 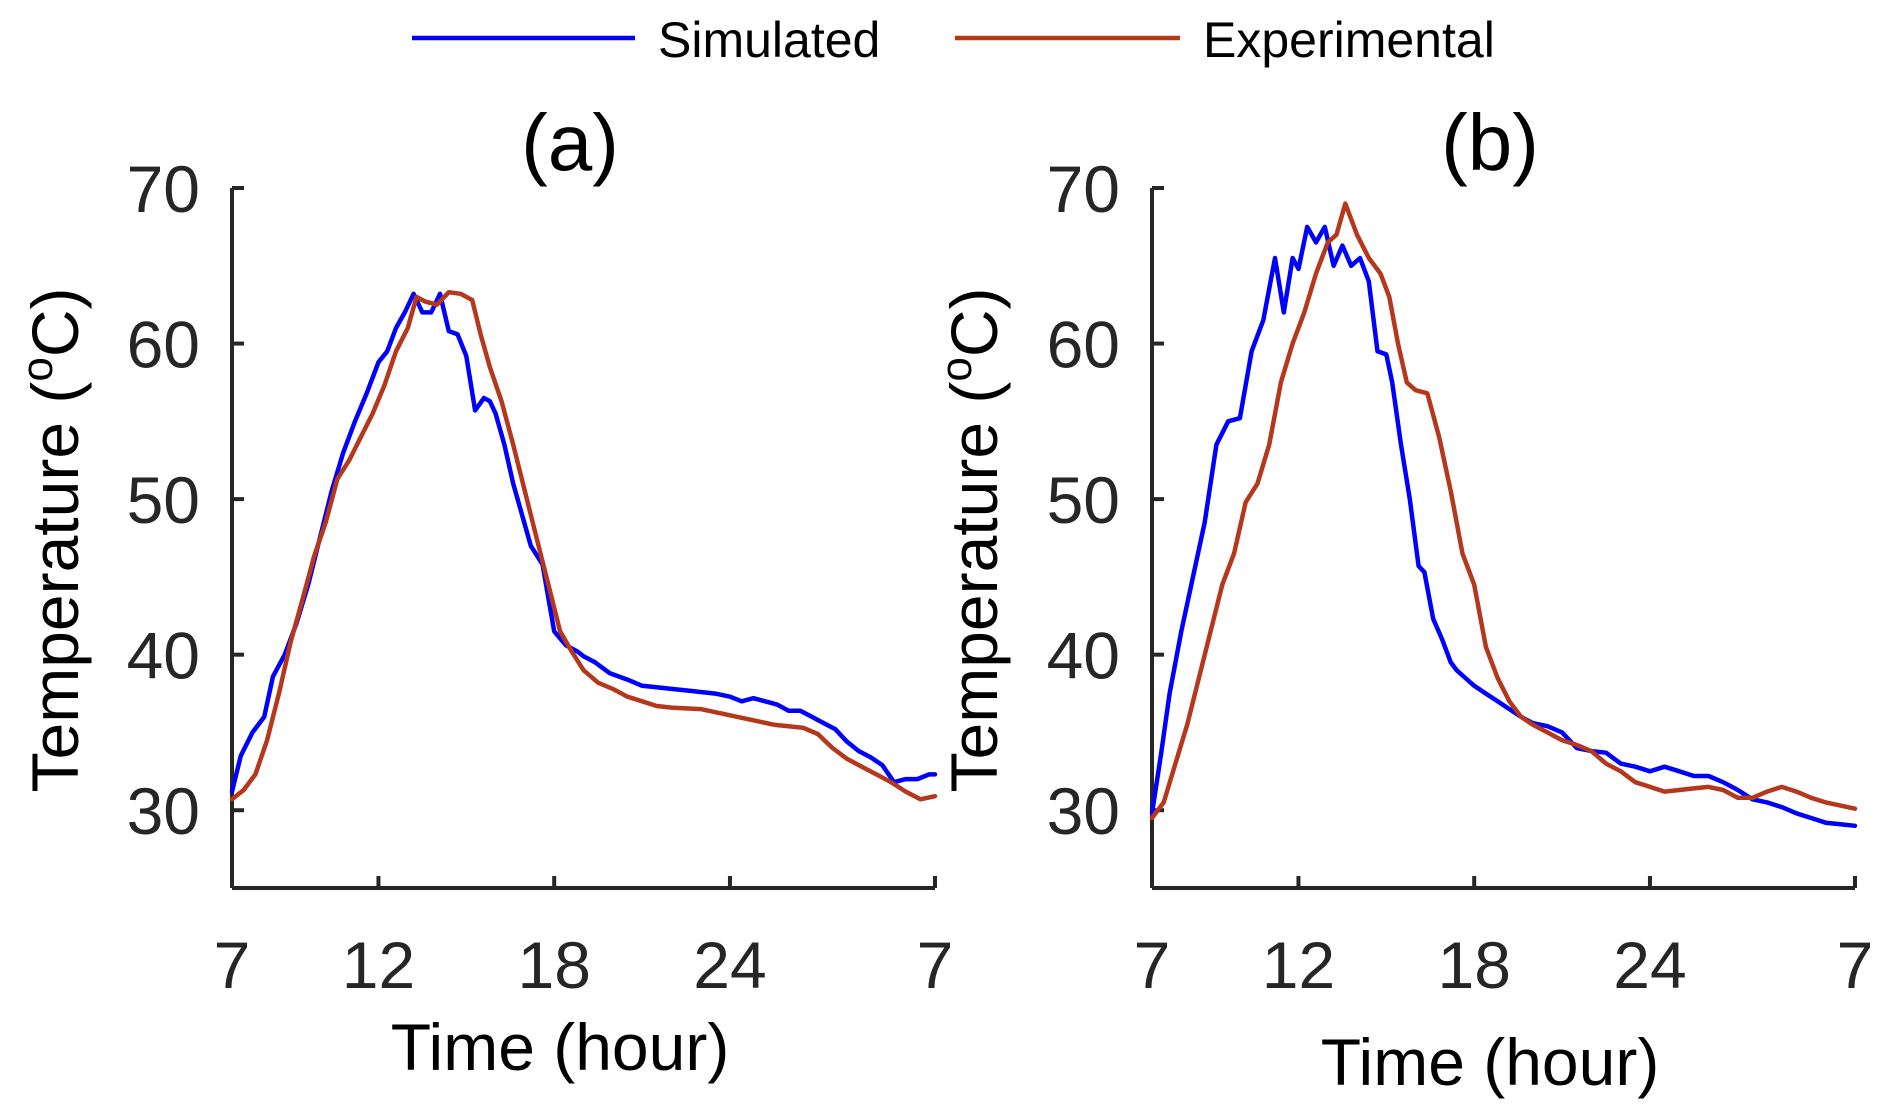 I want to click on panel-a-ylabel-main: Temperature (, so click(x=55, y=587).